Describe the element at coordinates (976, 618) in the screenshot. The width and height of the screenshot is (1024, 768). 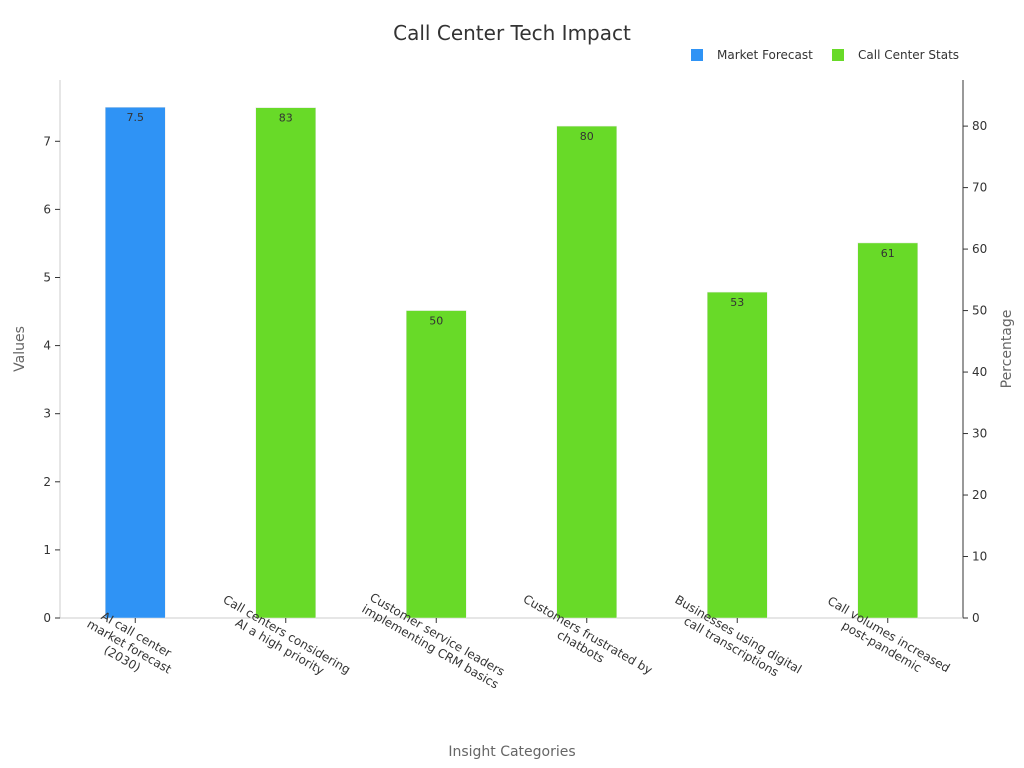
I see `y2-tick-label: 0` at that location.